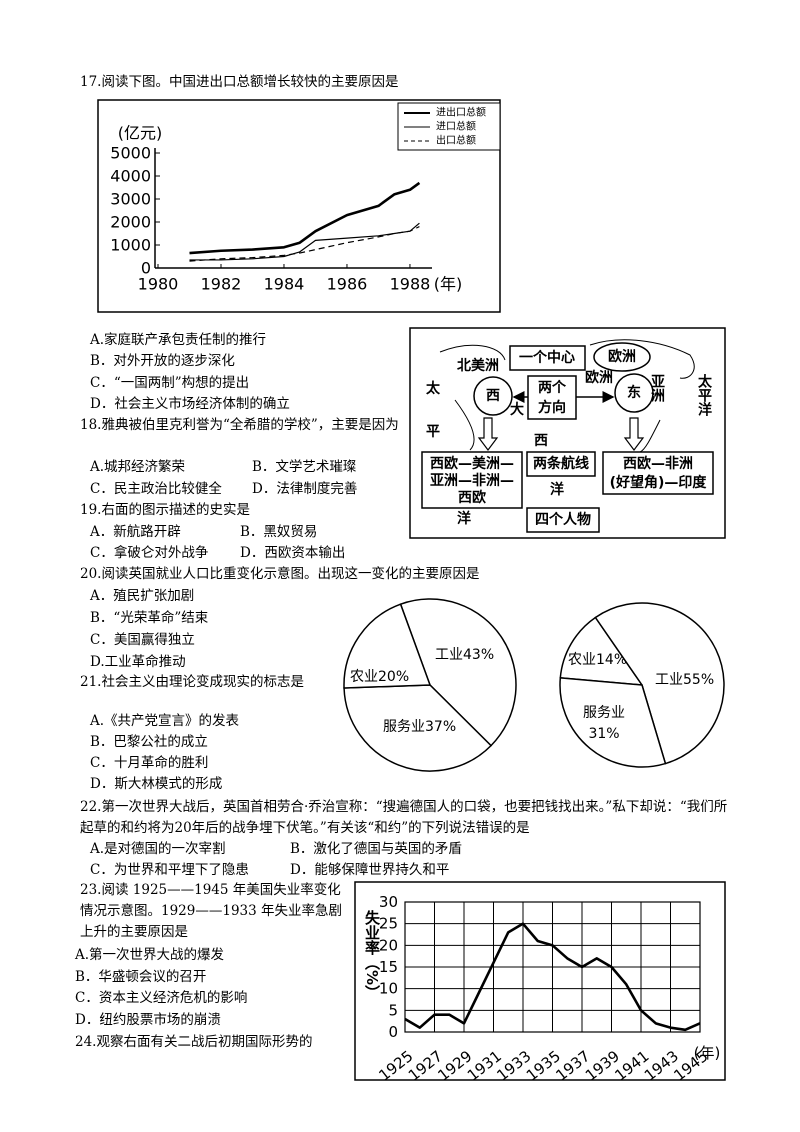 The image size is (800, 1132). I want to click on option: D．能够保障世界持久和平, so click(370, 870).